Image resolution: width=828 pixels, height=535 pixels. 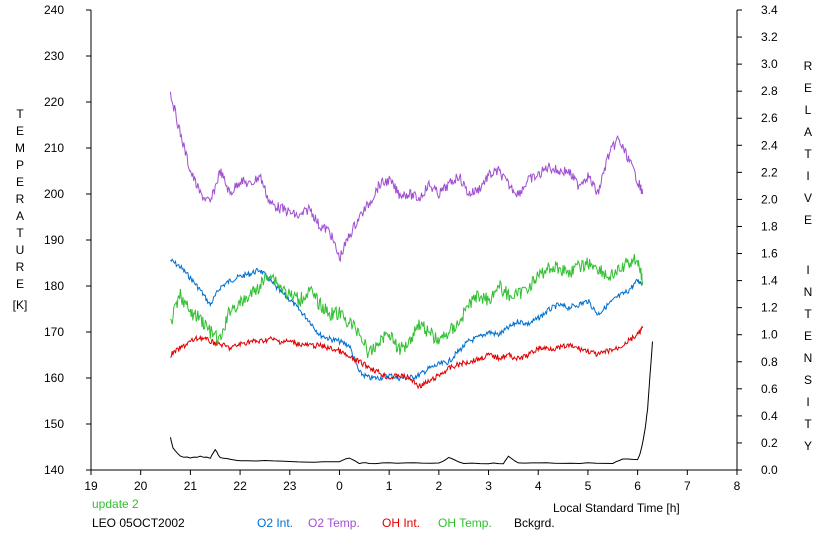 What do you see at coordinates (54, 424) in the screenshot?
I see `y-left-tick-label: 150` at bounding box center [54, 424].